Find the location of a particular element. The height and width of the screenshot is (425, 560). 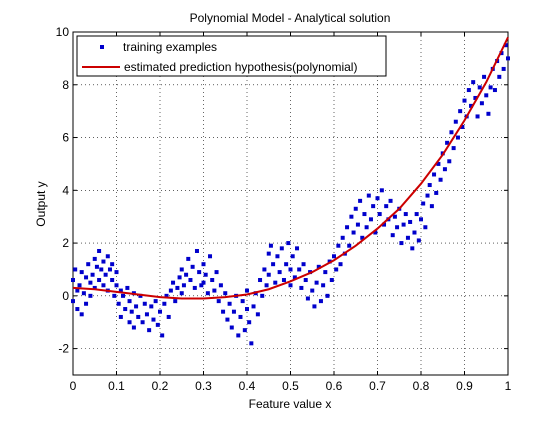

y-tick-label: 2 is located at coordinates (65, 243).